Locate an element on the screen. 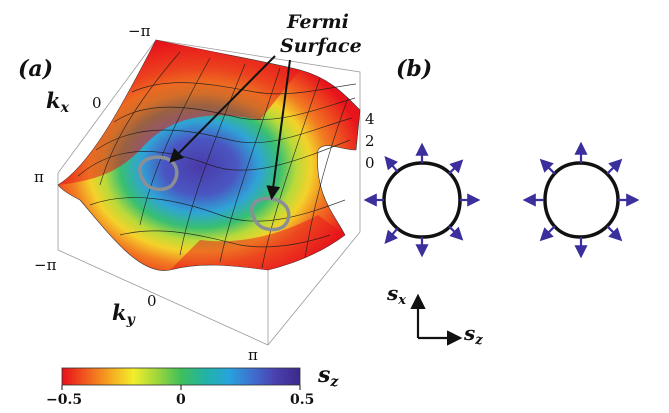 The image size is (669, 413). spin-arrows-right is located at coordinates (581, 200).